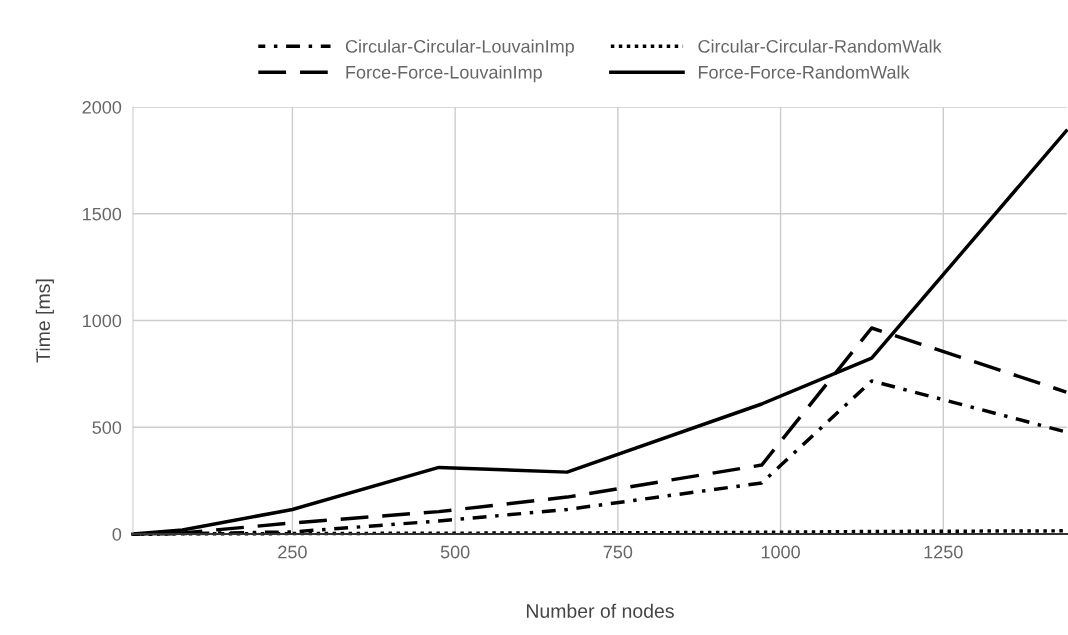  I want to click on legend-label: Circular-Circular-LouvainImp, so click(459, 48).